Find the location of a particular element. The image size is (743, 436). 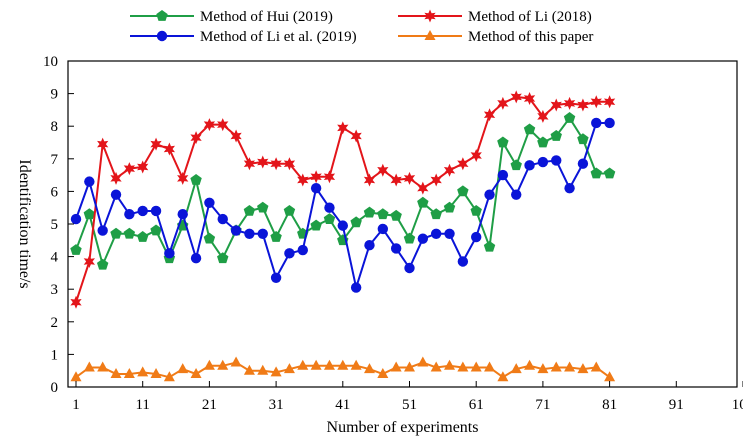

legend-item: Method of this paper is located at coordinates (495, 37).